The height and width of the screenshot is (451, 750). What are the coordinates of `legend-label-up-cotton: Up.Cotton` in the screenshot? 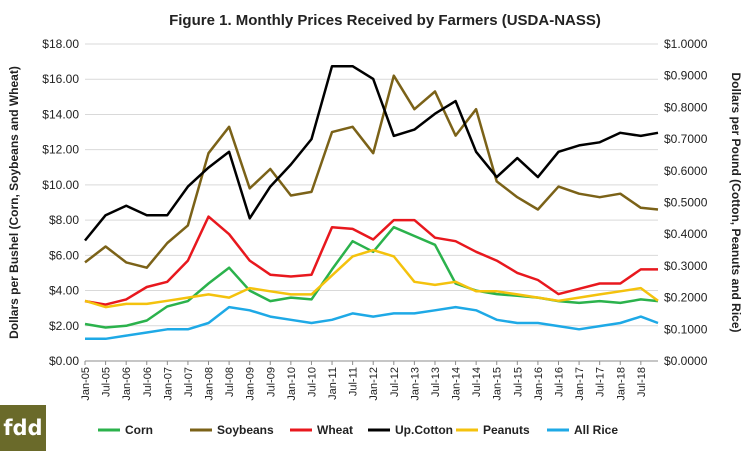 It's located at (424, 430).